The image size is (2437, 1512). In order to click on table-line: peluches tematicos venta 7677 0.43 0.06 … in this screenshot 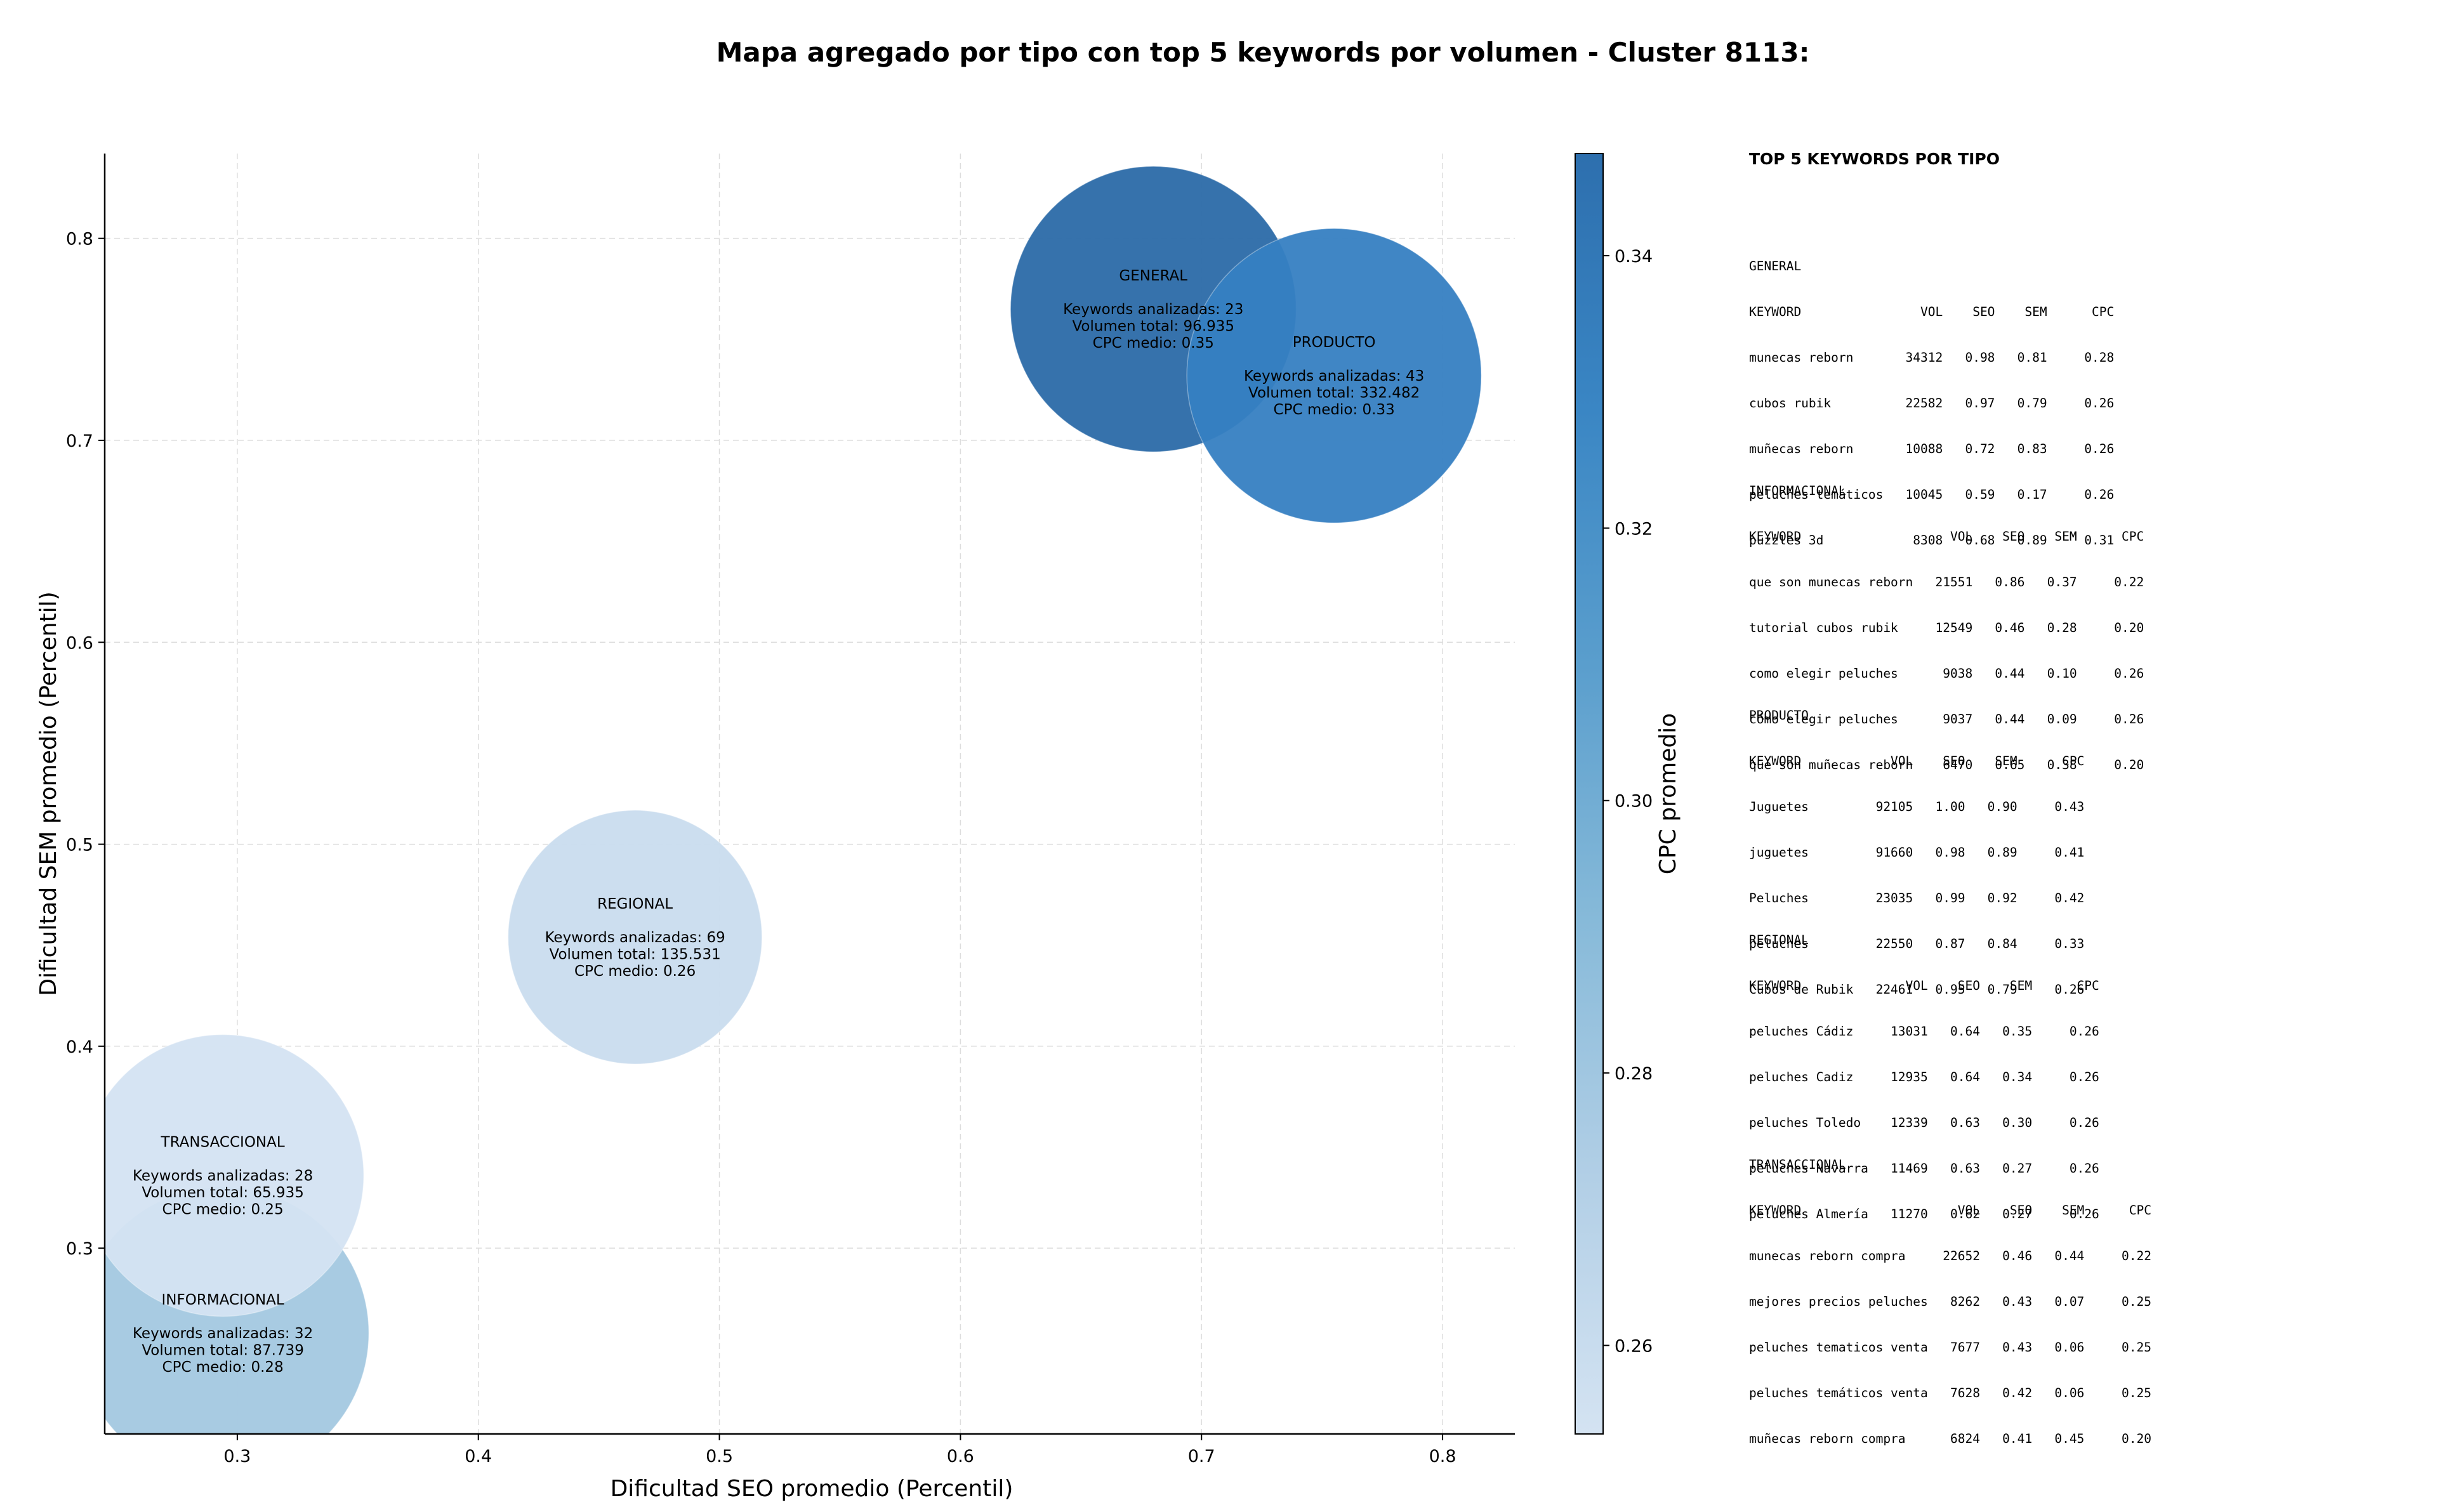, I will do `click(1950, 1348)`.